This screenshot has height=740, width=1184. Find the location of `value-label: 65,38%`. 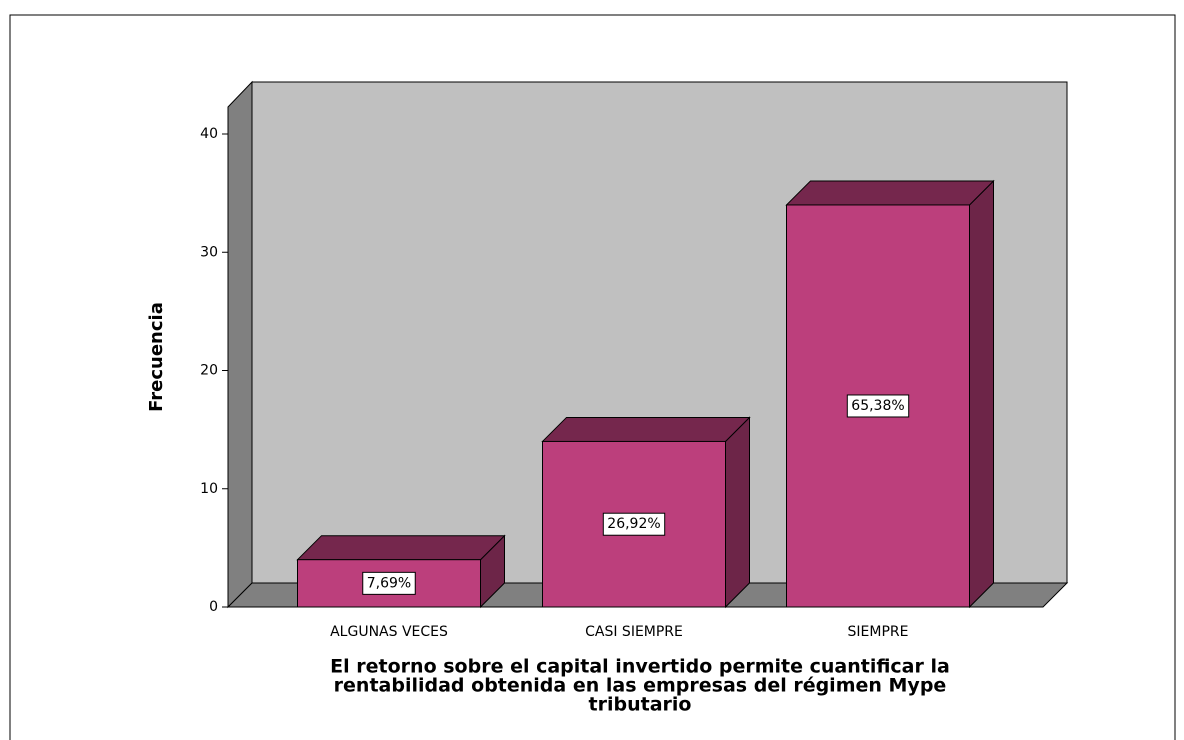

value-label: 65,38% is located at coordinates (877, 406).